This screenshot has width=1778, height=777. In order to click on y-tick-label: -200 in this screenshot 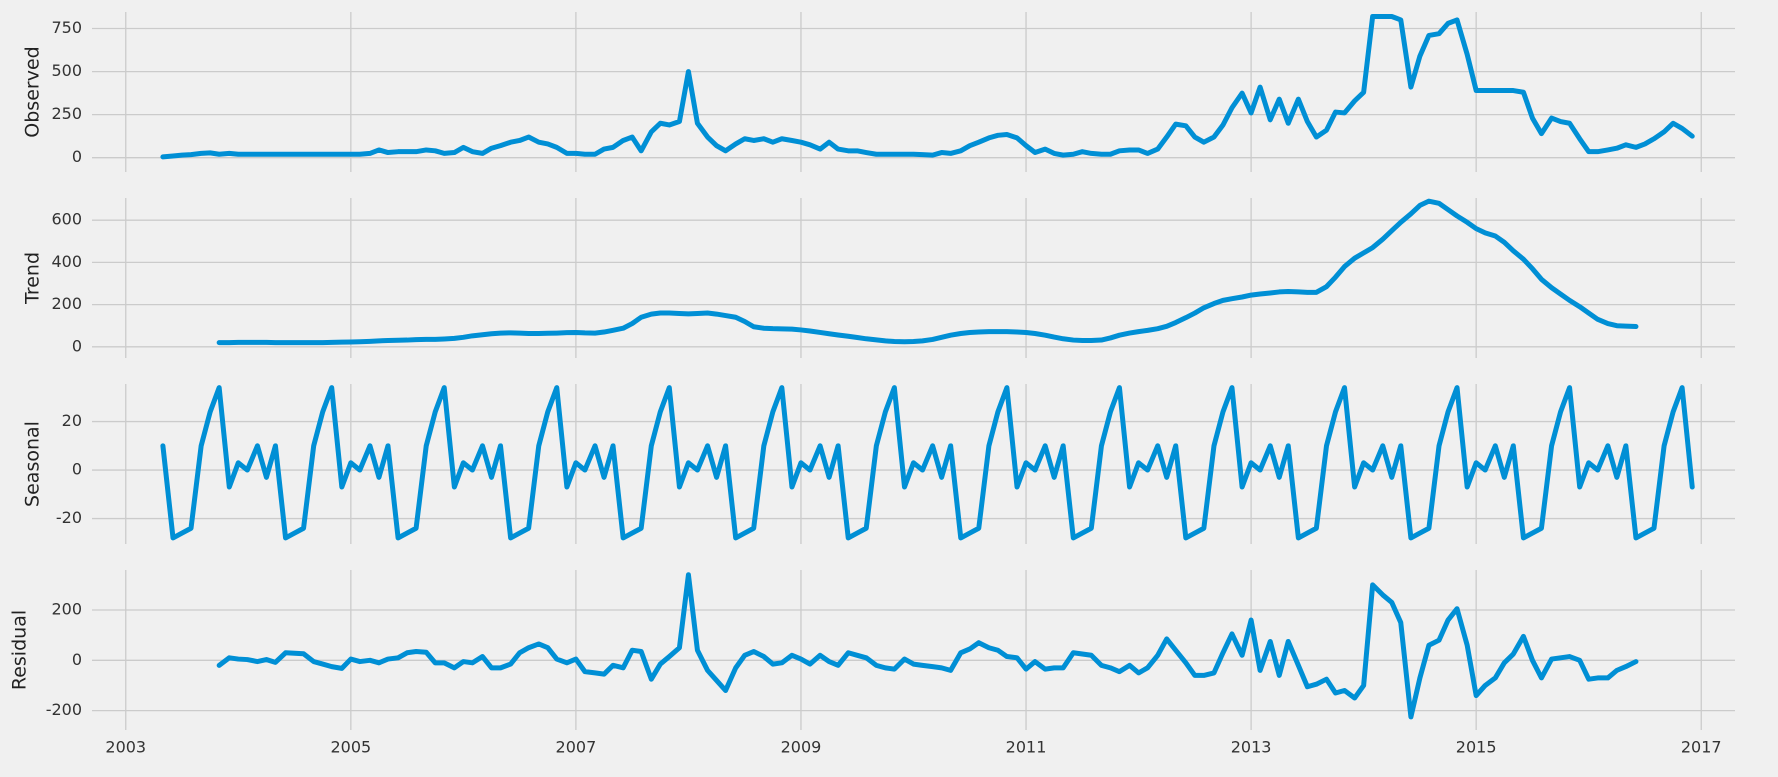, I will do `click(64, 709)`.